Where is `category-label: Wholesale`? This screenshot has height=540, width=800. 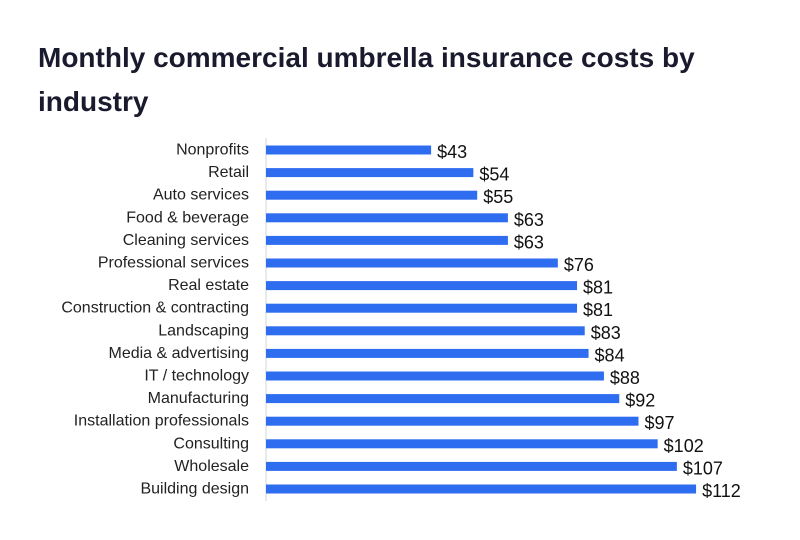 category-label: Wholesale is located at coordinates (211, 466).